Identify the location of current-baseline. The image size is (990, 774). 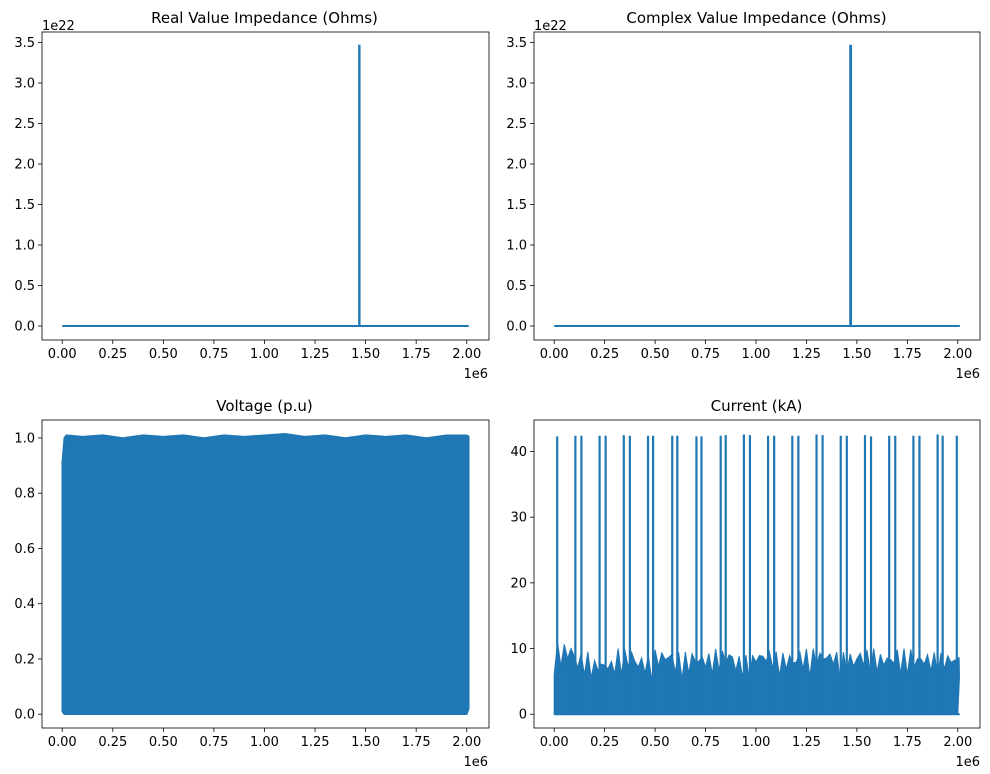
(756, 678).